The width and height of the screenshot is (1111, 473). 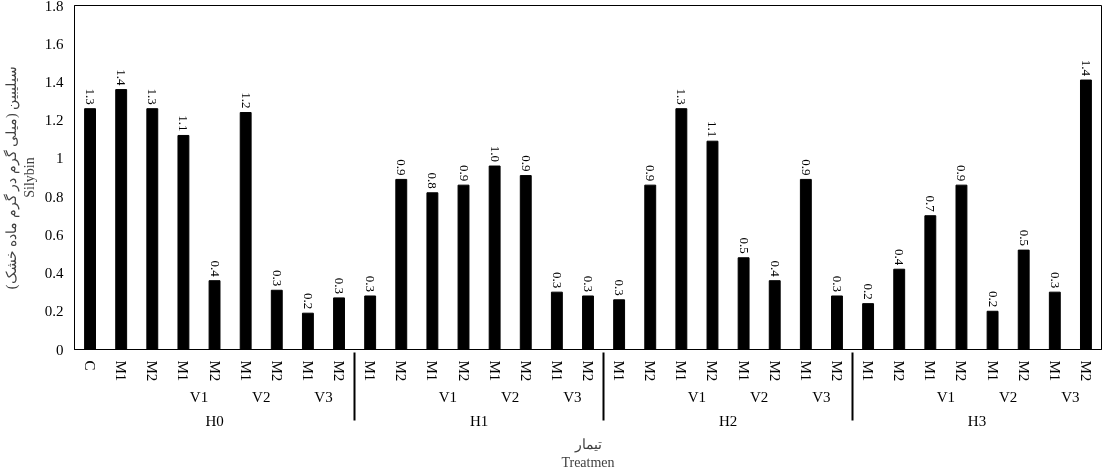 What do you see at coordinates (246, 100) in the screenshot?
I see `data-label: 1.2` at bounding box center [246, 100].